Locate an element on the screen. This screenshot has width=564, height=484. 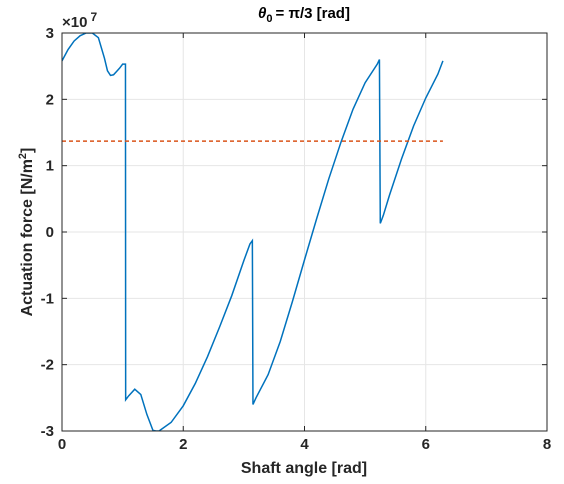
x-tick-label: 2 is located at coordinates (183, 444).